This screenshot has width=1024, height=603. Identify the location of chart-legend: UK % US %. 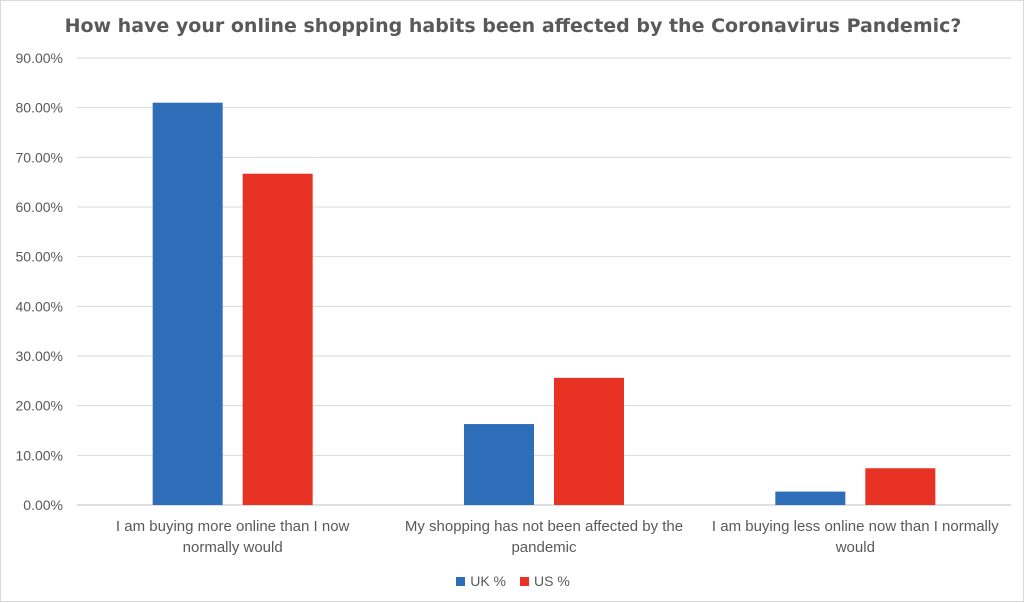
(512, 581).